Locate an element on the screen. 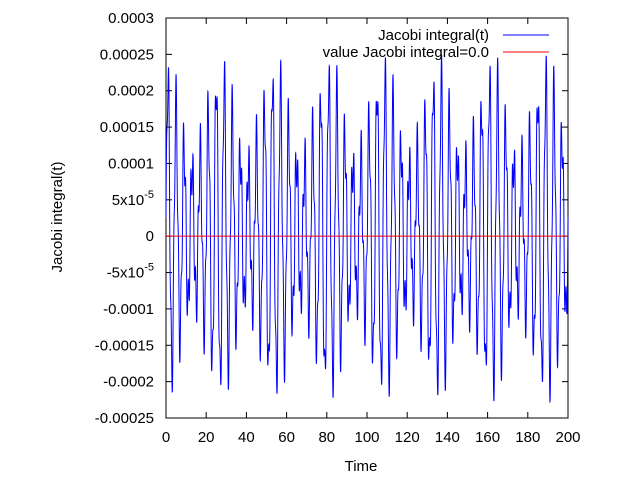  y-tick-label: 0.0001 is located at coordinates (131, 163).